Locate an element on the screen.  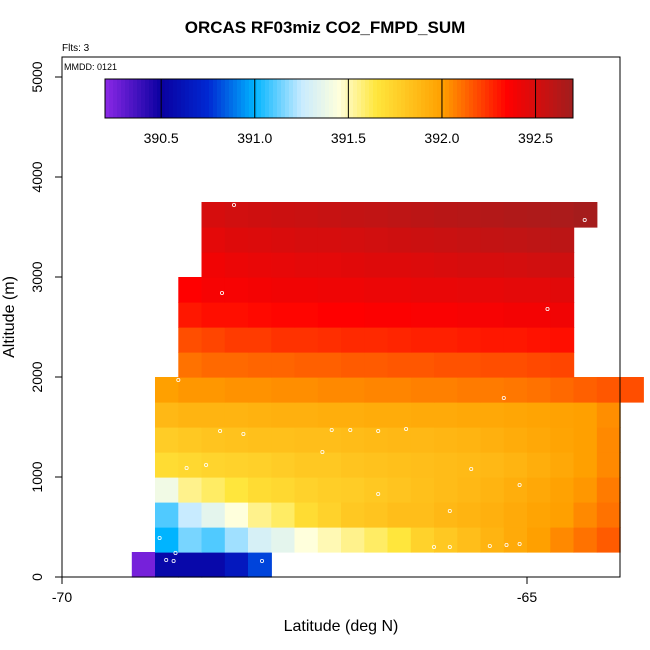
colorbar-tick-label: 391.0 is located at coordinates (254, 138).